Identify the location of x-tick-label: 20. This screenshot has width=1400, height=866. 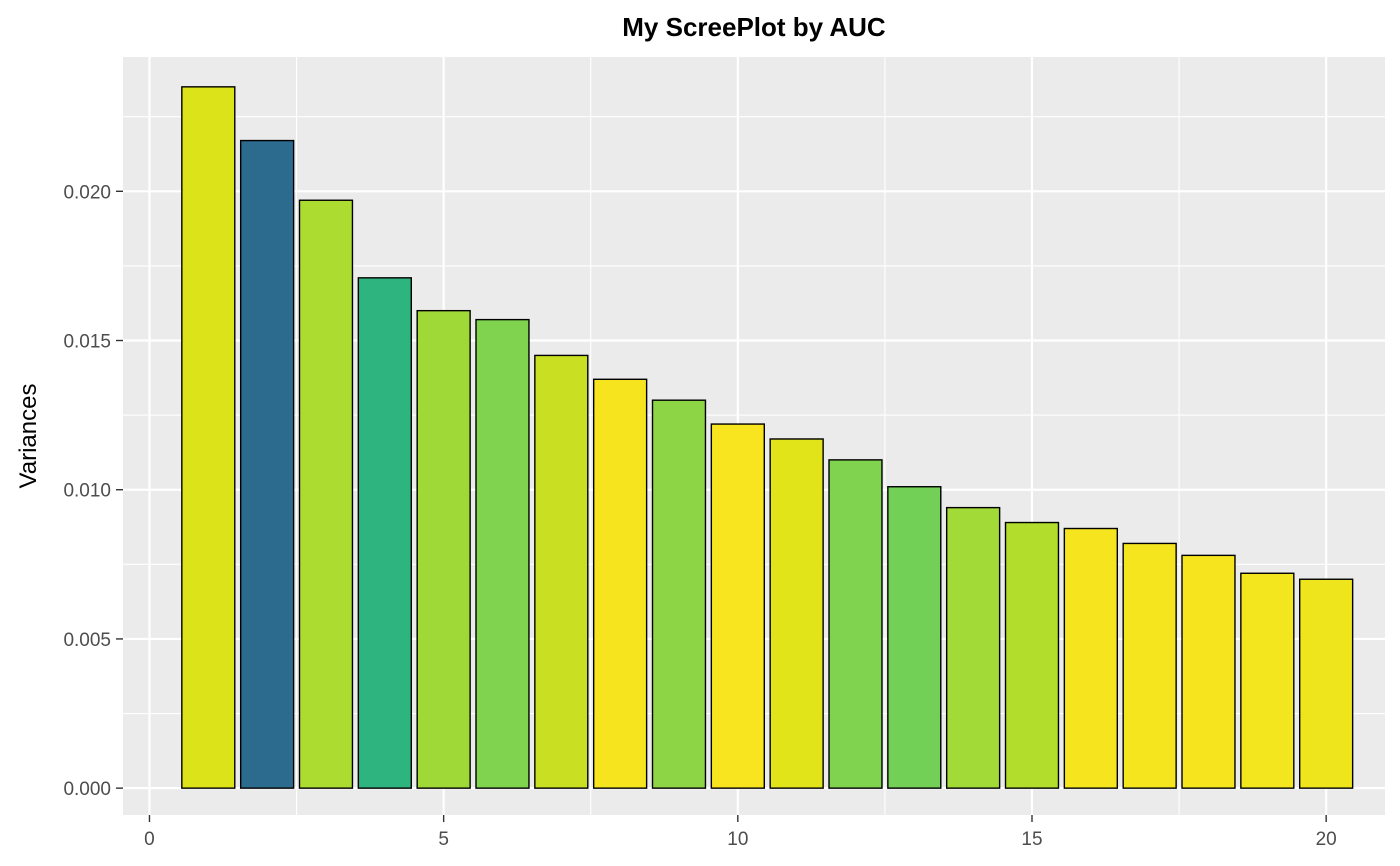
(1326, 839).